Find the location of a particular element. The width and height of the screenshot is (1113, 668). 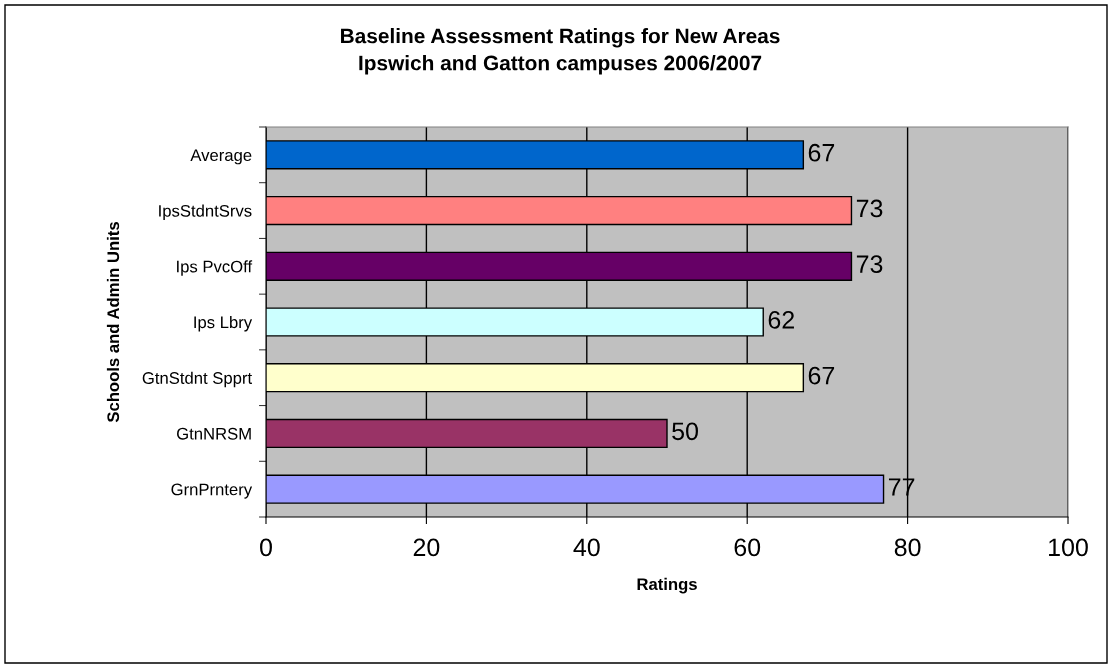

data-label: 62 is located at coordinates (781, 320).